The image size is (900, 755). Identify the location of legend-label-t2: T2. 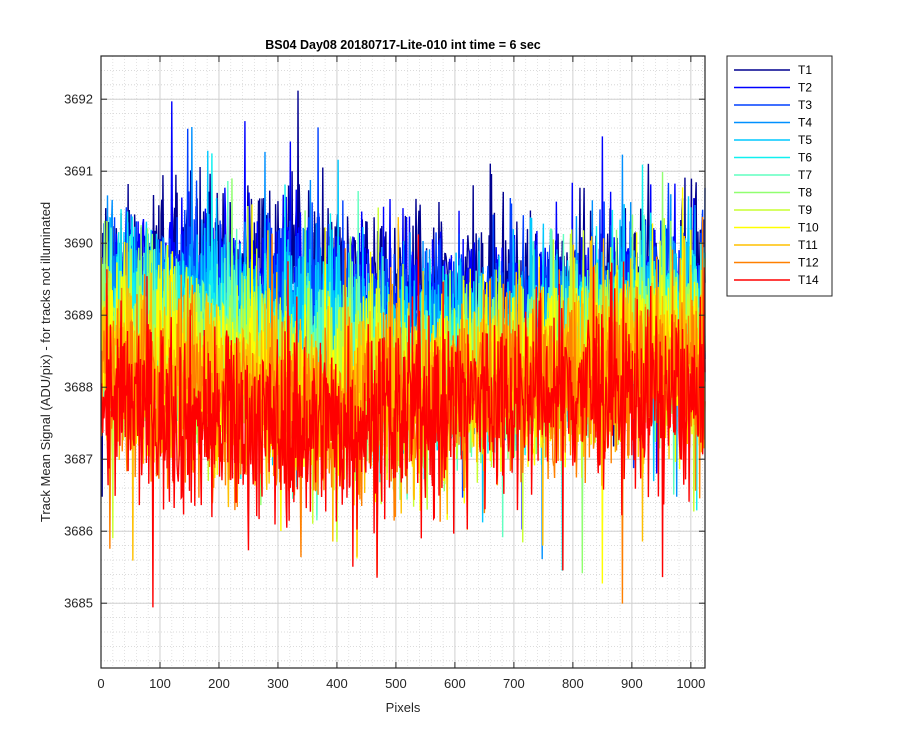
(805, 88).